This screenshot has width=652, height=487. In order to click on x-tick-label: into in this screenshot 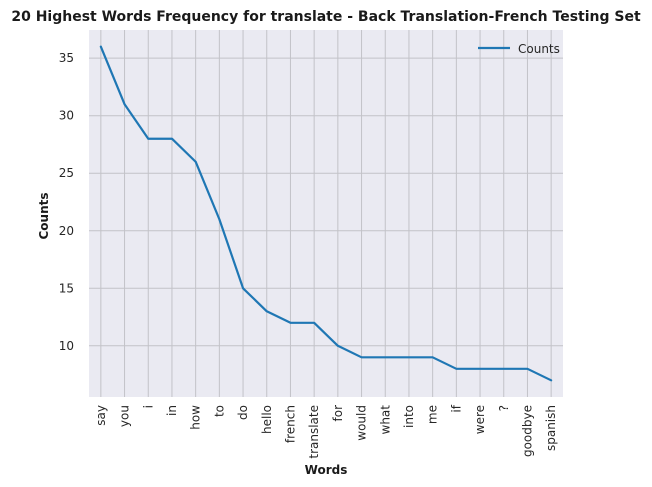, I will do `click(409, 416)`.